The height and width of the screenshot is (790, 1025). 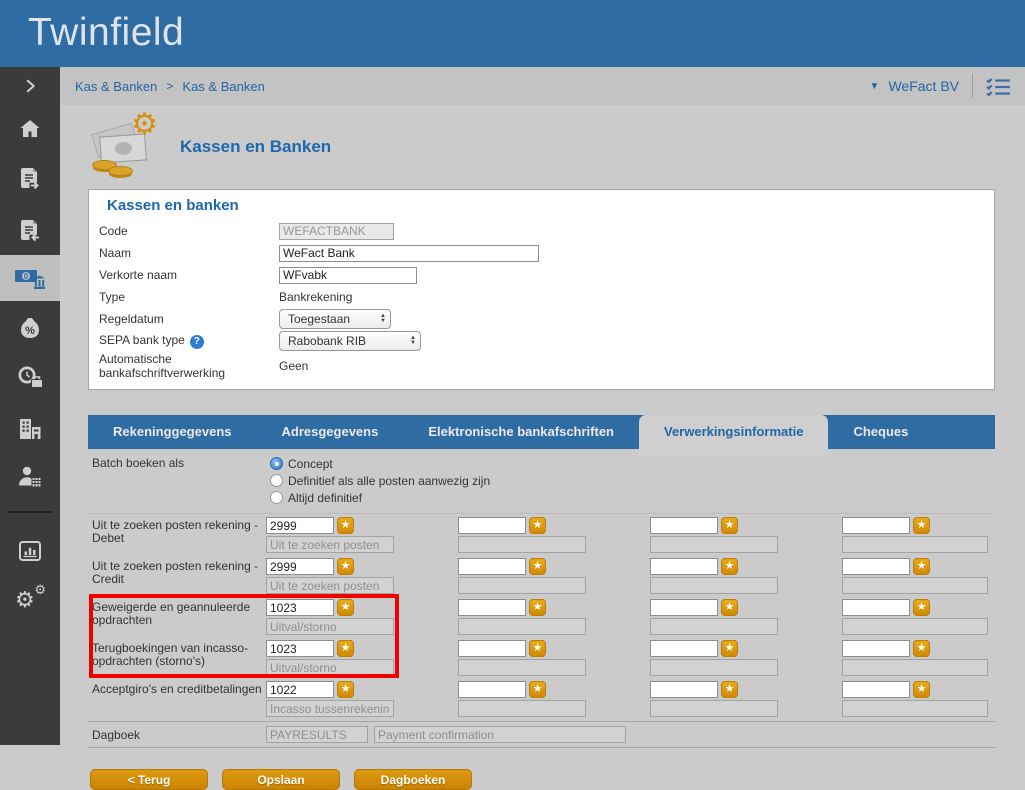 What do you see at coordinates (115, 253) in the screenshot?
I see `naam-label: Naam` at bounding box center [115, 253].